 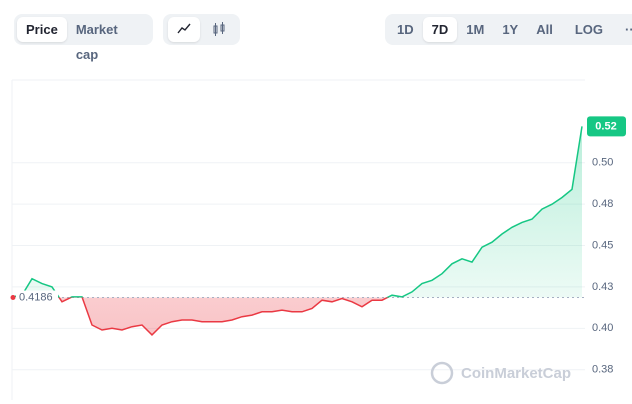 I want to click on range-button: 1M, so click(x=475, y=29).